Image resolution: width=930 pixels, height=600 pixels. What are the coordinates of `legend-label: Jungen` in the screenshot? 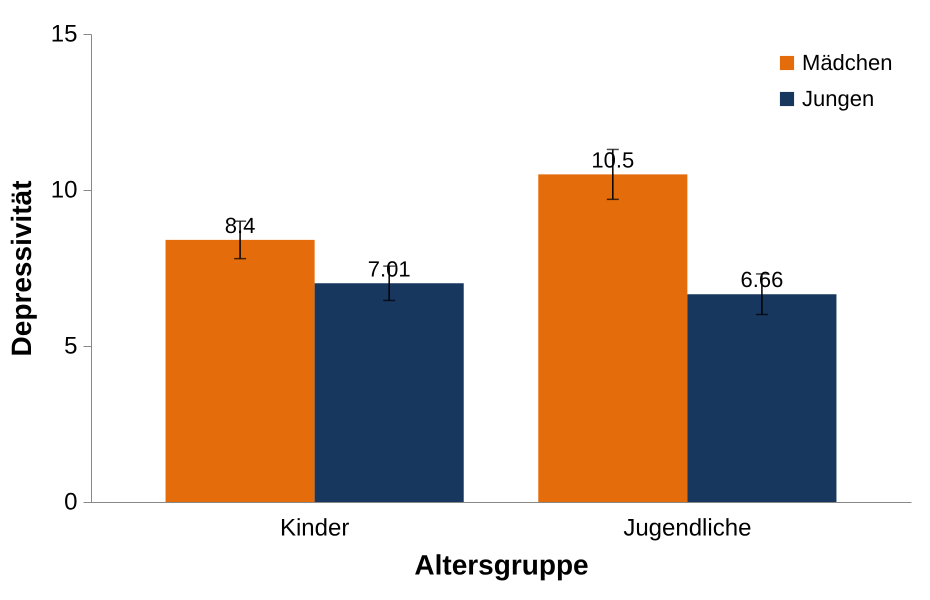 It's located at (838, 98).